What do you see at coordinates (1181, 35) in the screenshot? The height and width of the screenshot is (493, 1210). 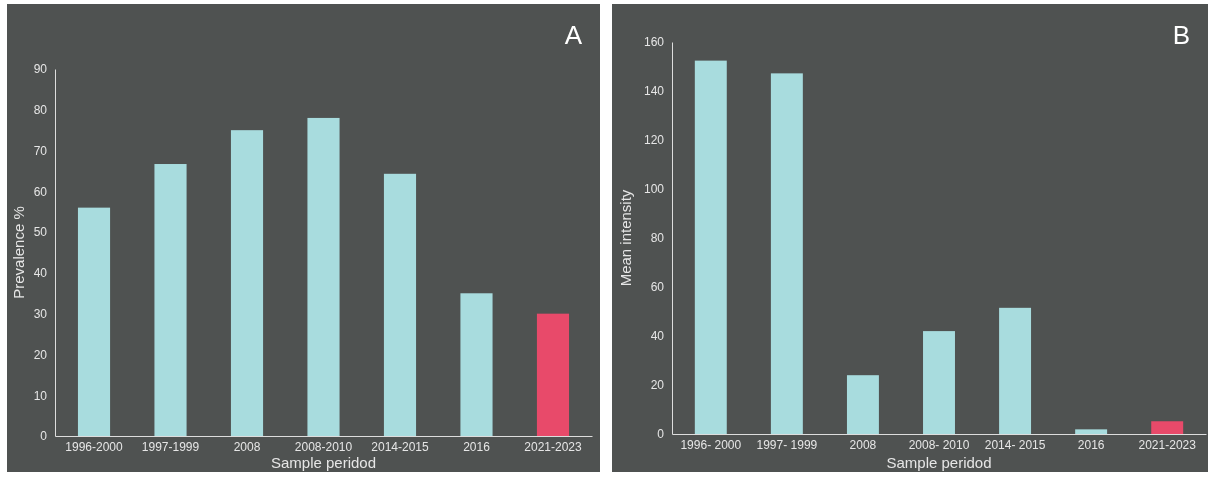 I see `chart-title: B` at bounding box center [1181, 35].